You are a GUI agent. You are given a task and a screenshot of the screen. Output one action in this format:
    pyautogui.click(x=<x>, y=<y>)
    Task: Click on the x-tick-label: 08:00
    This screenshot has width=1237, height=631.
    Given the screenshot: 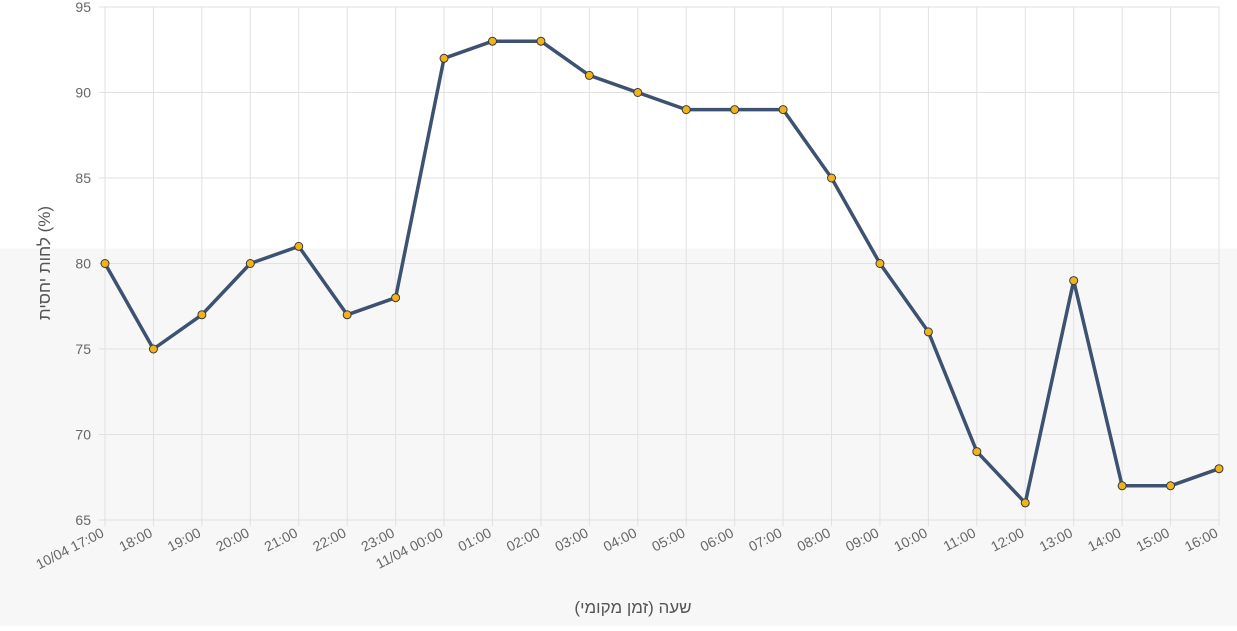 What is the action you would take?
    pyautogui.click(x=813, y=539)
    